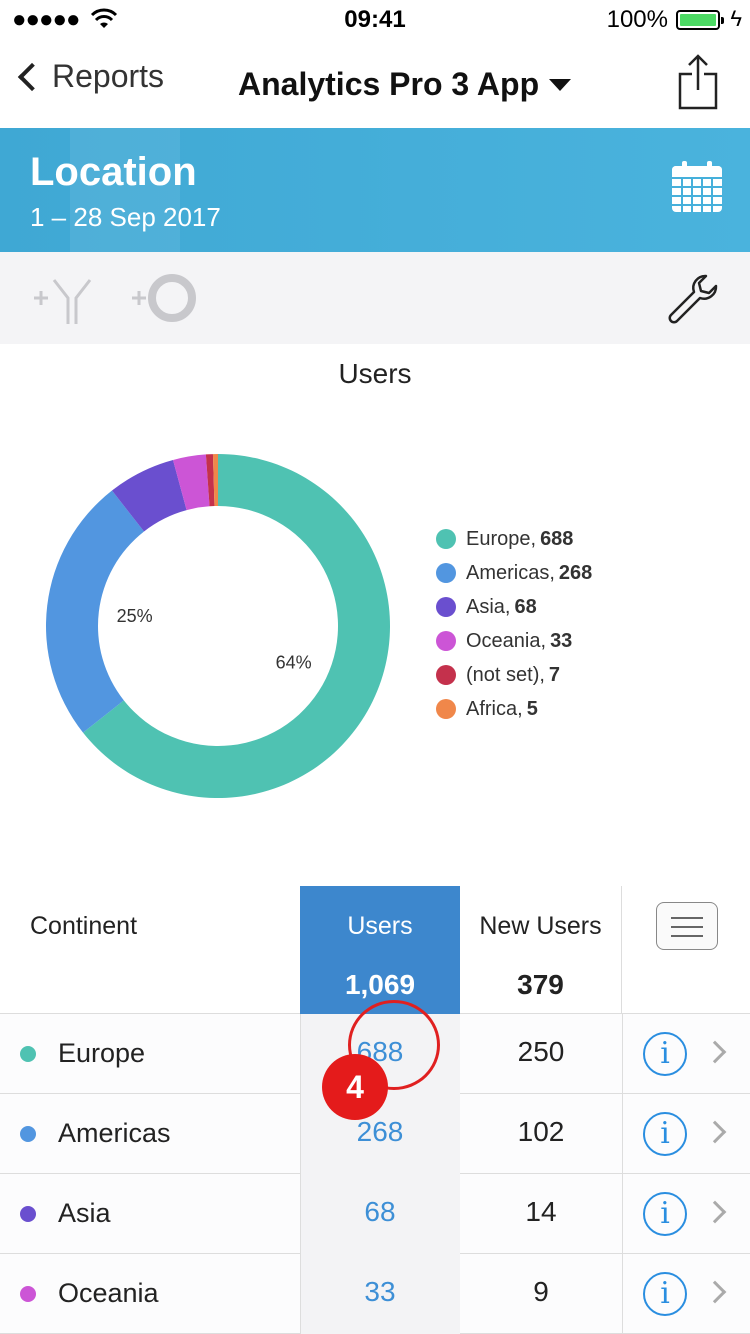  Describe the element at coordinates (32, 76) in the screenshot. I see `chevron-left-icon` at that location.